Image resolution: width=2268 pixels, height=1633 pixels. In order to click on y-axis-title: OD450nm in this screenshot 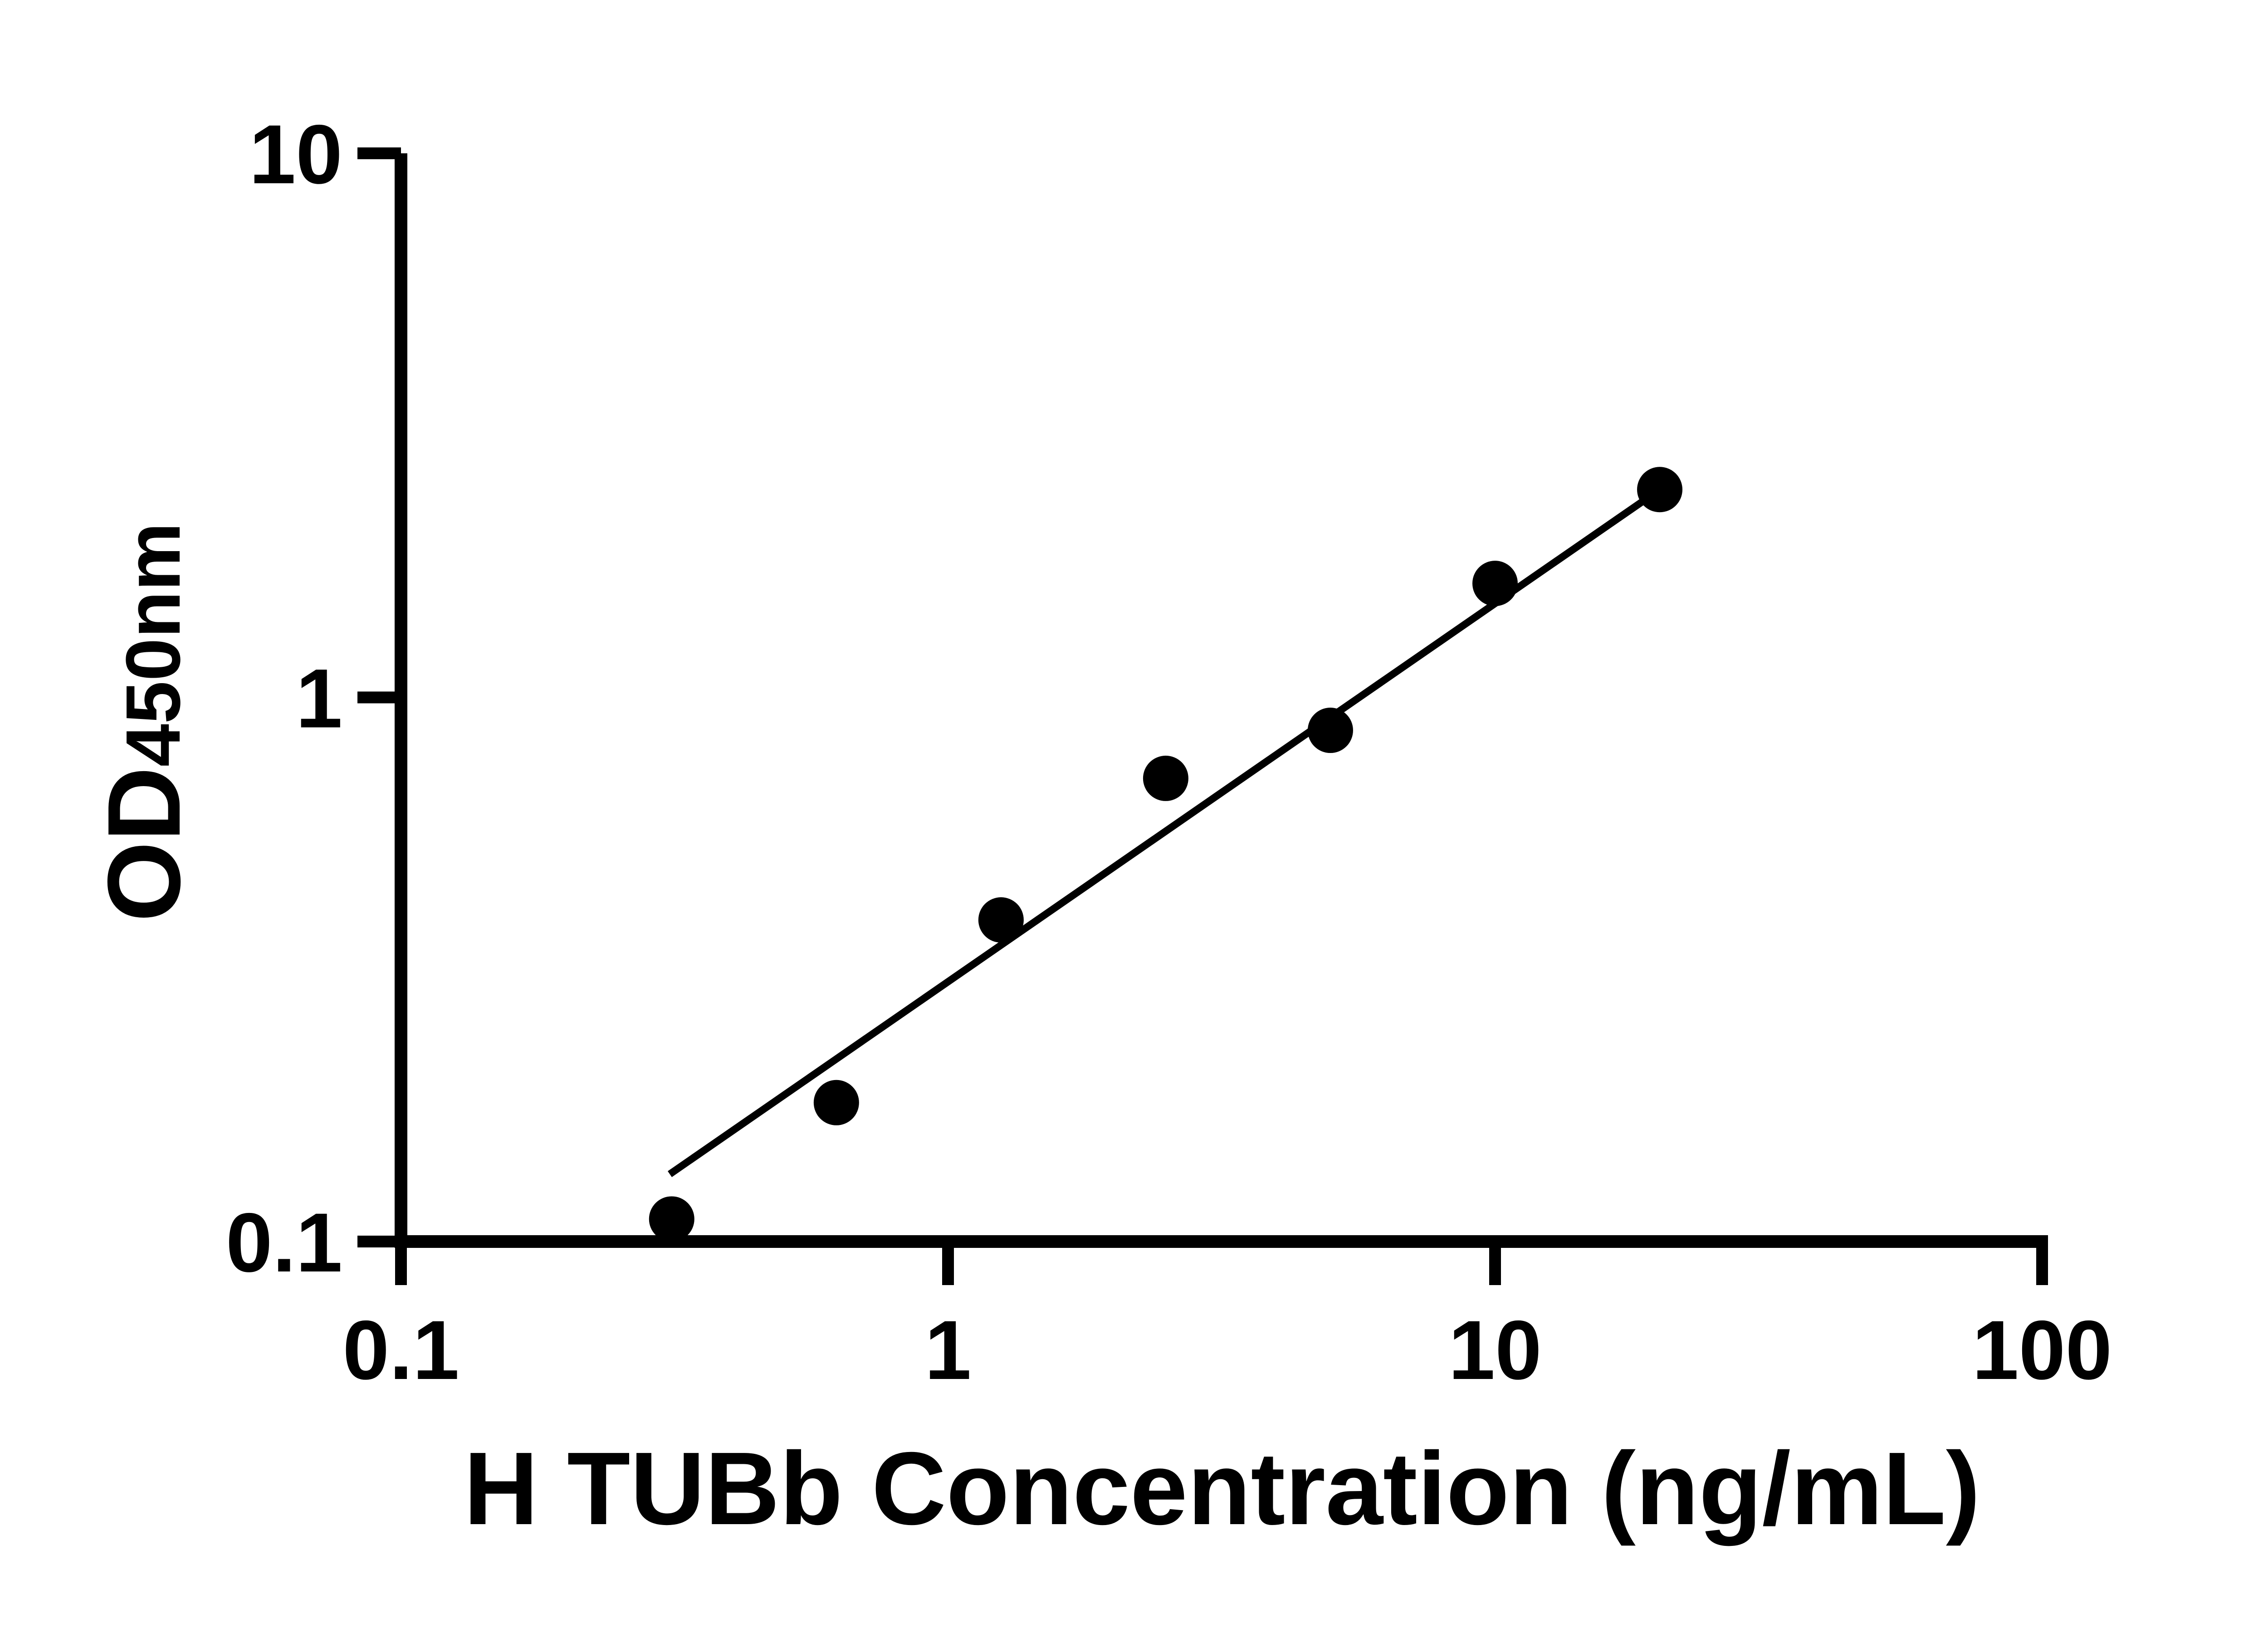, I will do `click(144, 722)`.